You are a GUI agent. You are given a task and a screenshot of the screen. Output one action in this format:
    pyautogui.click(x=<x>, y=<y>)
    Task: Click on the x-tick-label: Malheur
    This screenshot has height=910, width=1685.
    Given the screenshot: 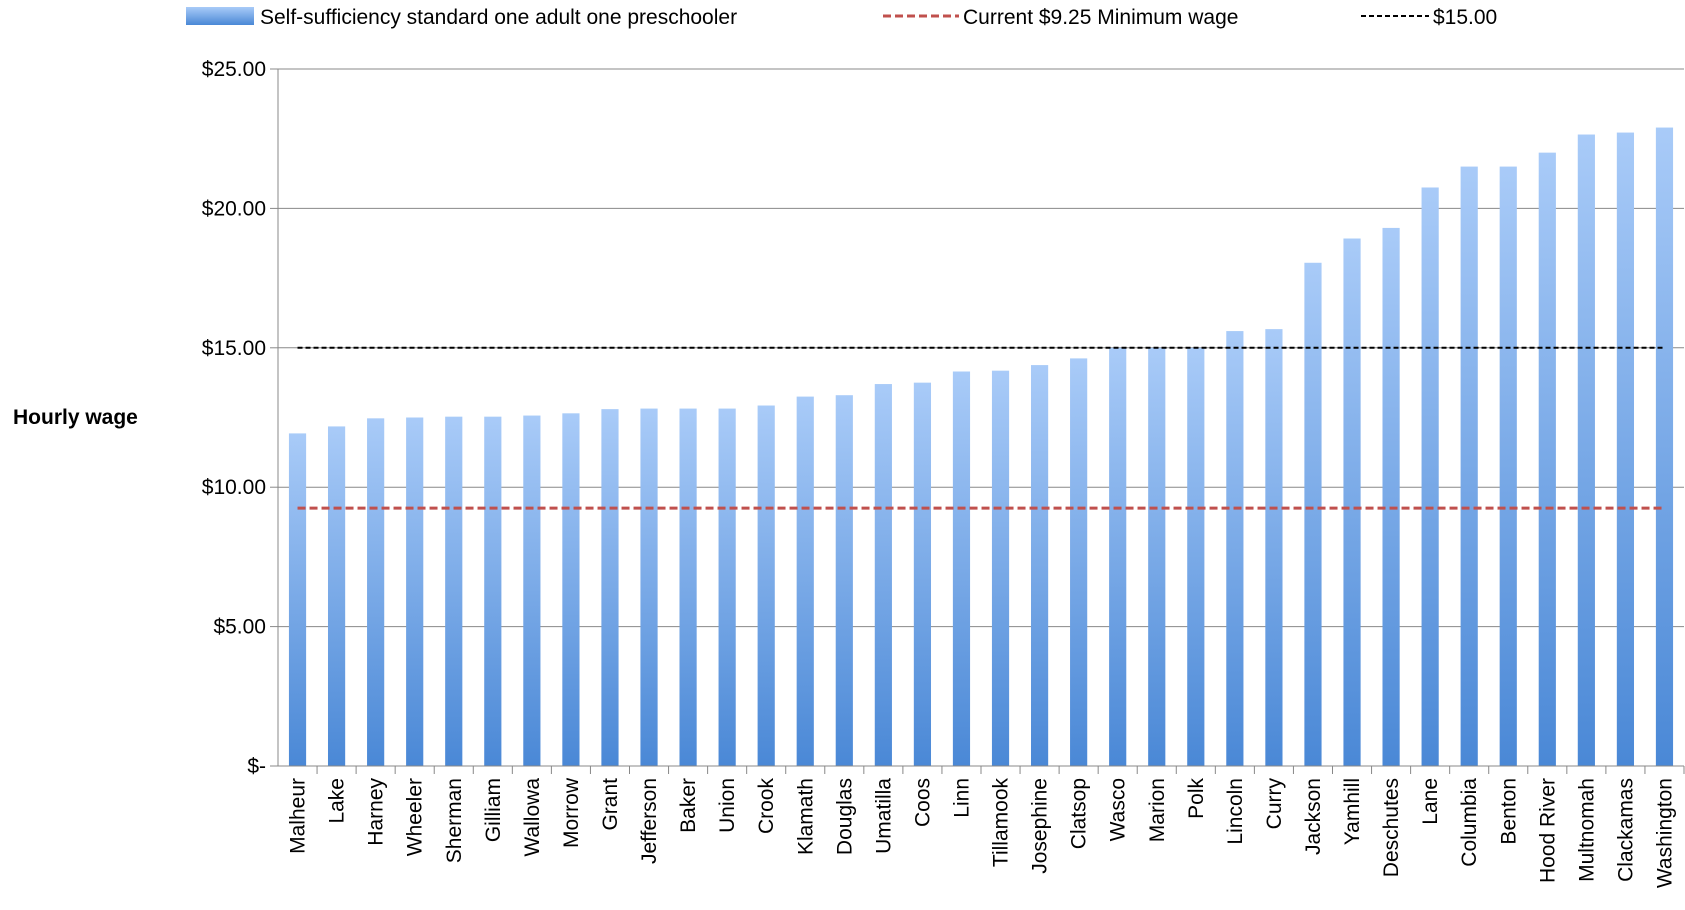 What is the action you would take?
    pyautogui.click(x=298, y=816)
    